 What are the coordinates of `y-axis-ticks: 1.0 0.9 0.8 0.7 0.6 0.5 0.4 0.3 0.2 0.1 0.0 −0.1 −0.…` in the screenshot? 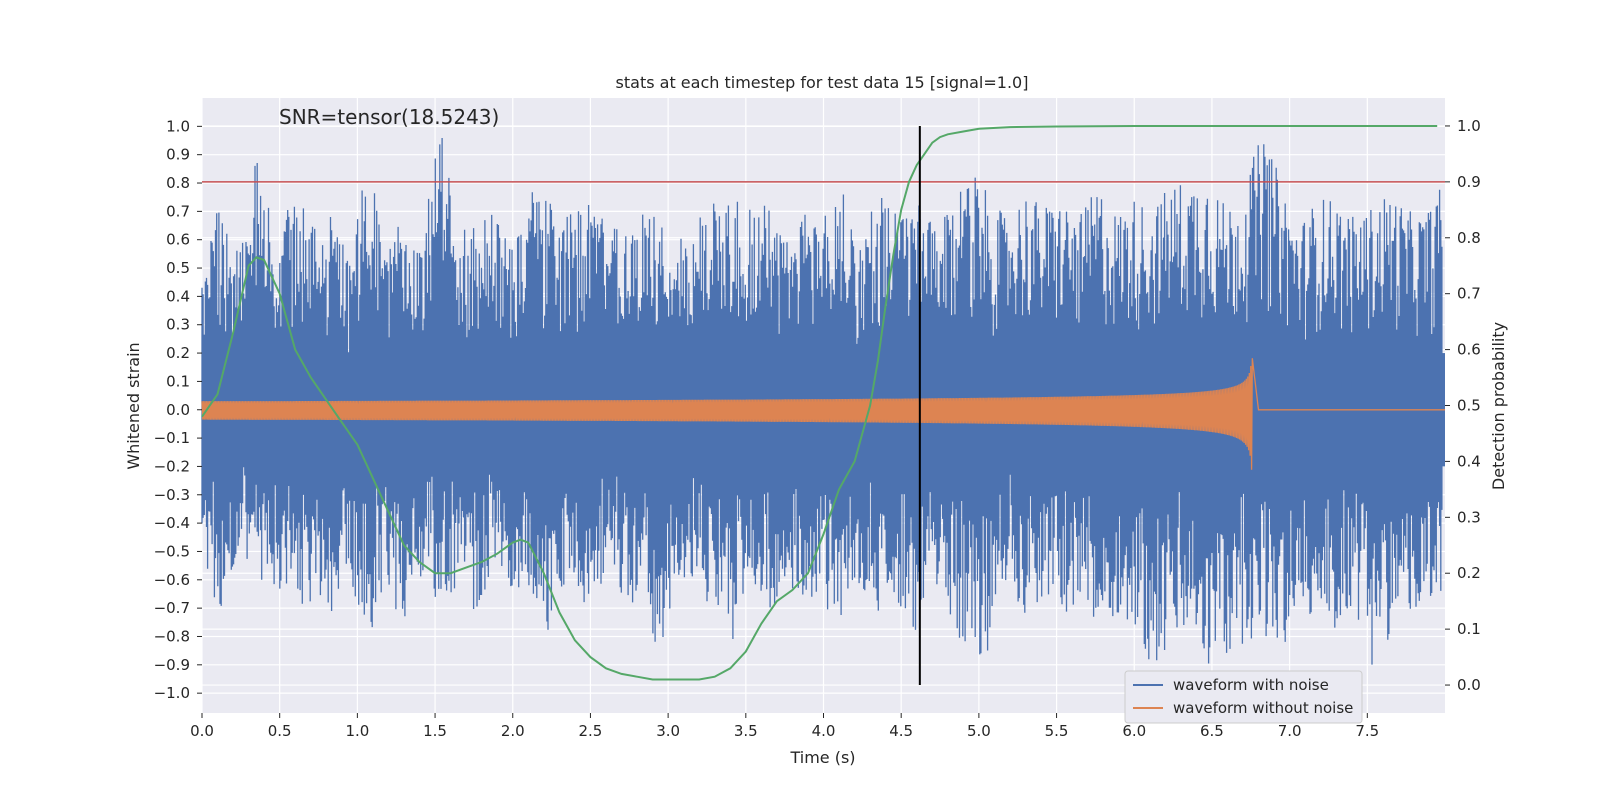 It's located at (178, 409).